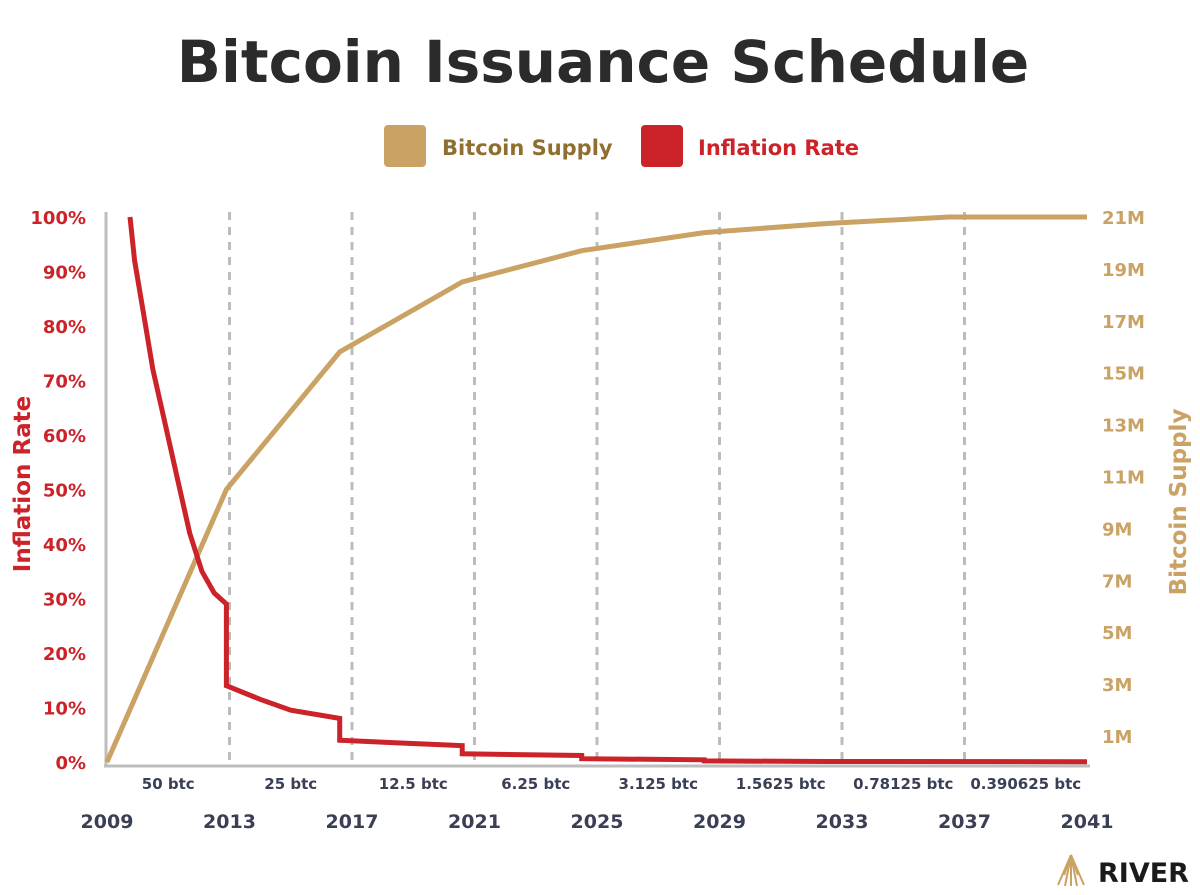 The height and width of the screenshot is (895, 1200). What do you see at coordinates (107, 822) in the screenshot?
I see `x-tick-label: 2009` at bounding box center [107, 822].